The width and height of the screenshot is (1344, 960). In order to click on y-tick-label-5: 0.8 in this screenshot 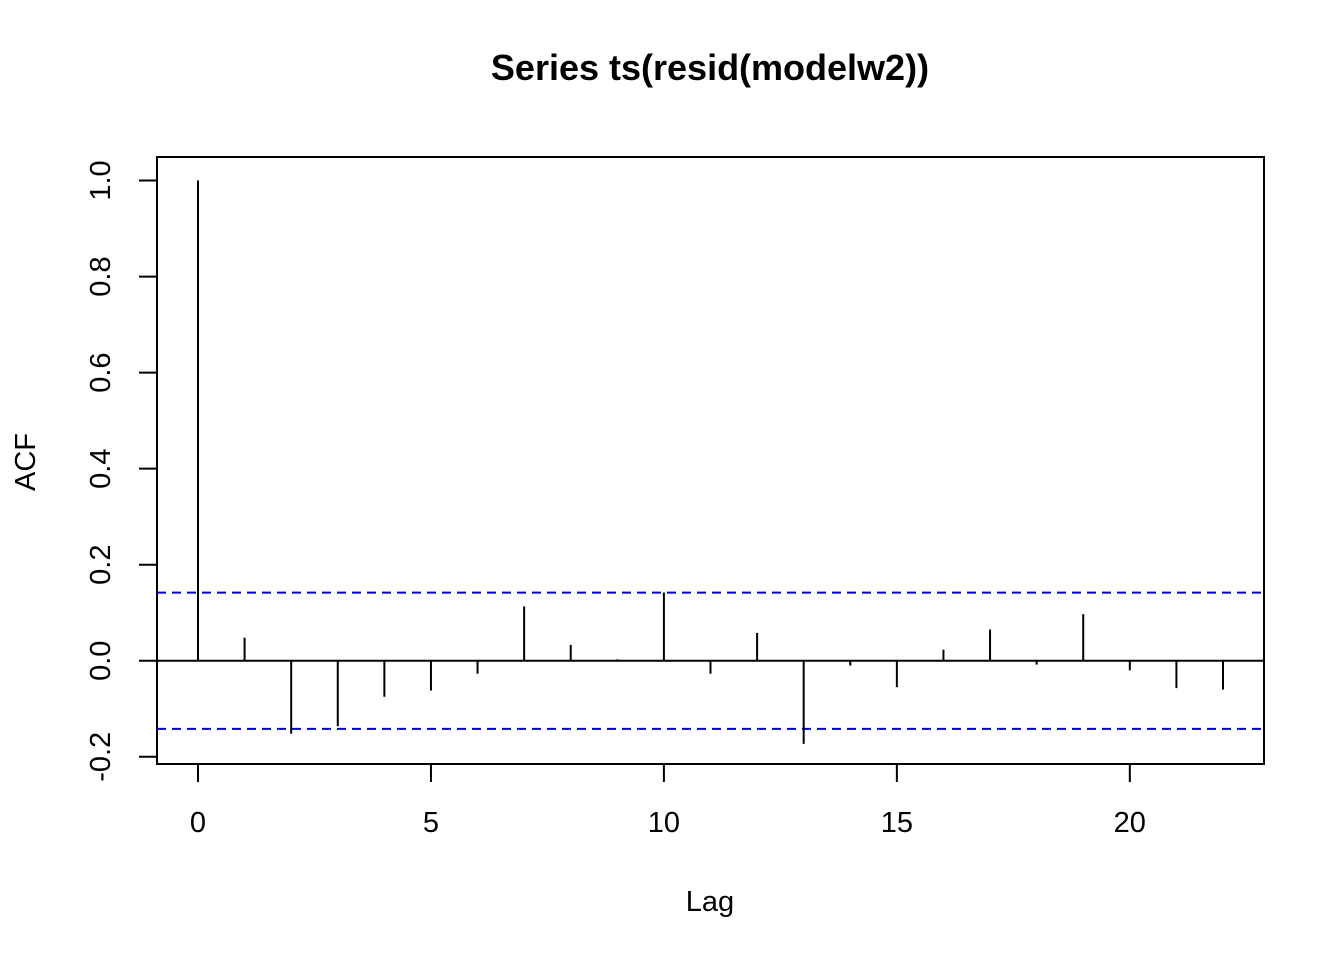, I will do `click(101, 276)`.